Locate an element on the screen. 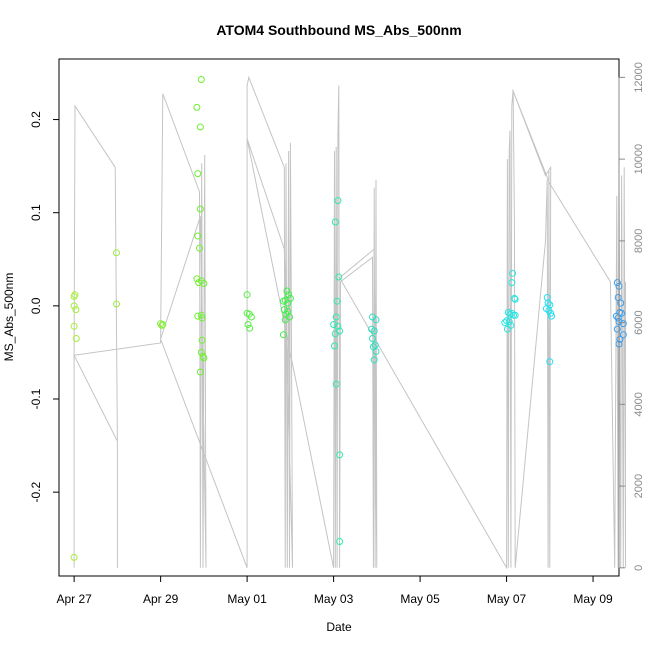  chart-title: ATOM4 Southbound MS_Abs_500nm is located at coordinates (338, 30).